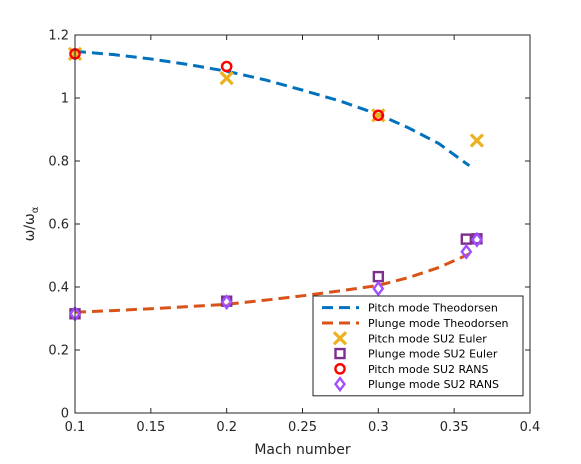 The width and height of the screenshot is (581, 464). What do you see at coordinates (378, 427) in the screenshot?
I see `x-tick-label: 0.3` at bounding box center [378, 427].